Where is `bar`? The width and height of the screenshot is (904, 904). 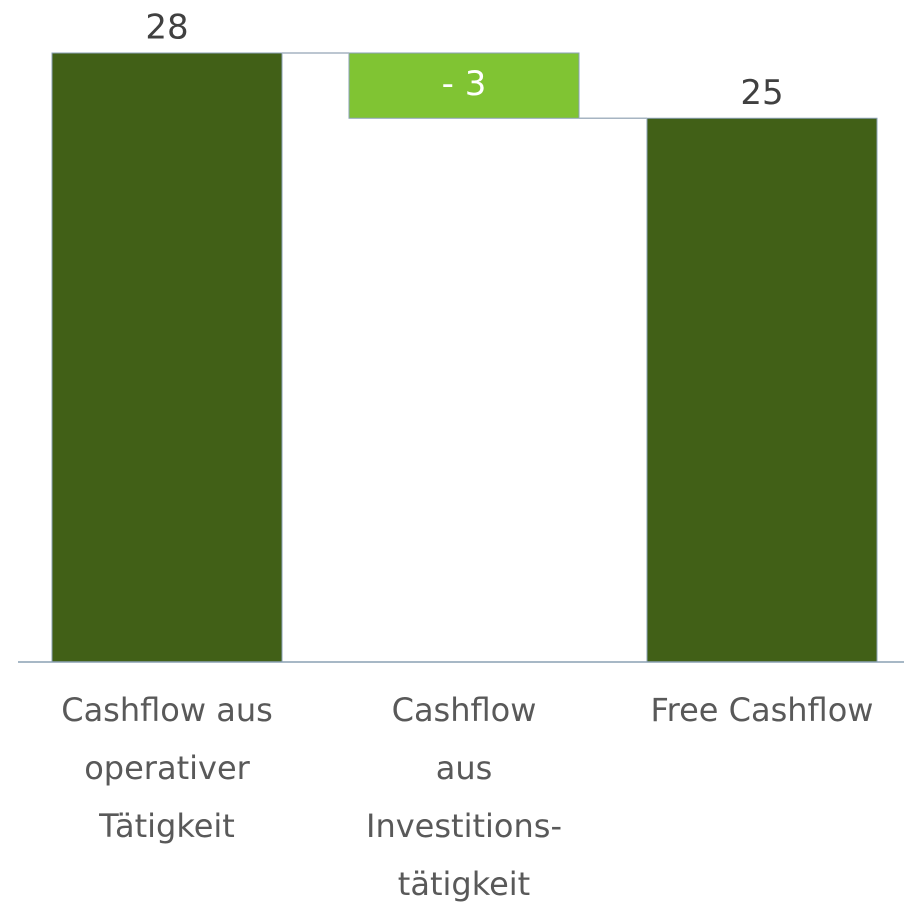 bar is located at coordinates (464, 85).